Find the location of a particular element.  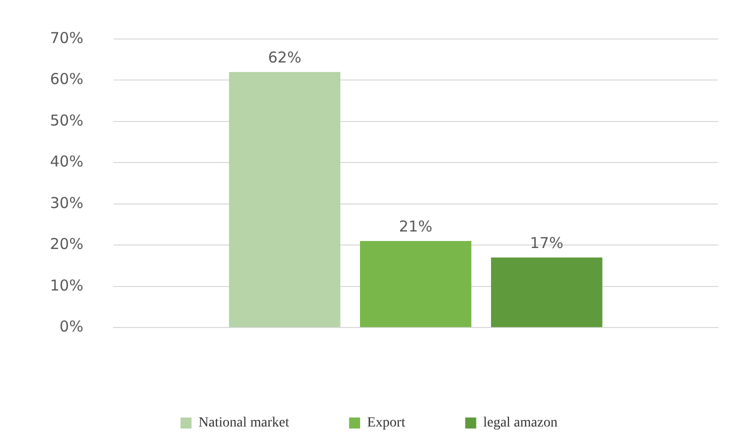

y-tick-label: 60% is located at coordinates (67, 79).